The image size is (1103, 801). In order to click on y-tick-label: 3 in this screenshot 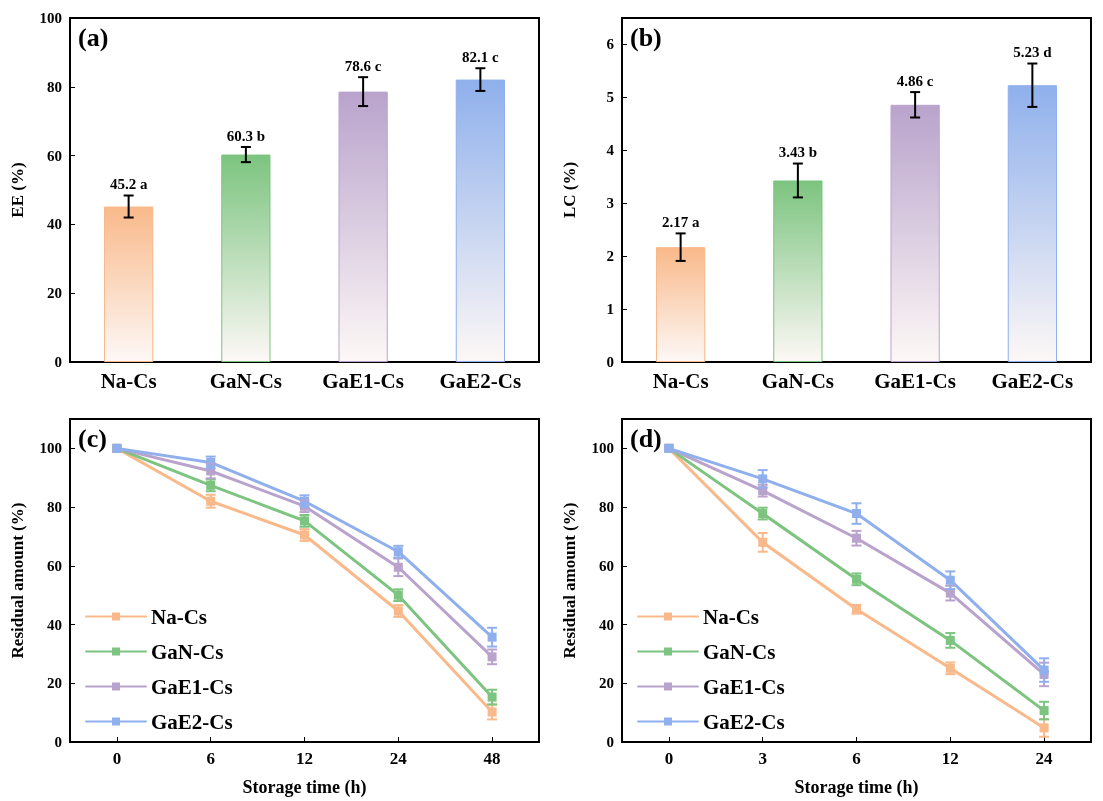, I will do `click(610, 203)`.